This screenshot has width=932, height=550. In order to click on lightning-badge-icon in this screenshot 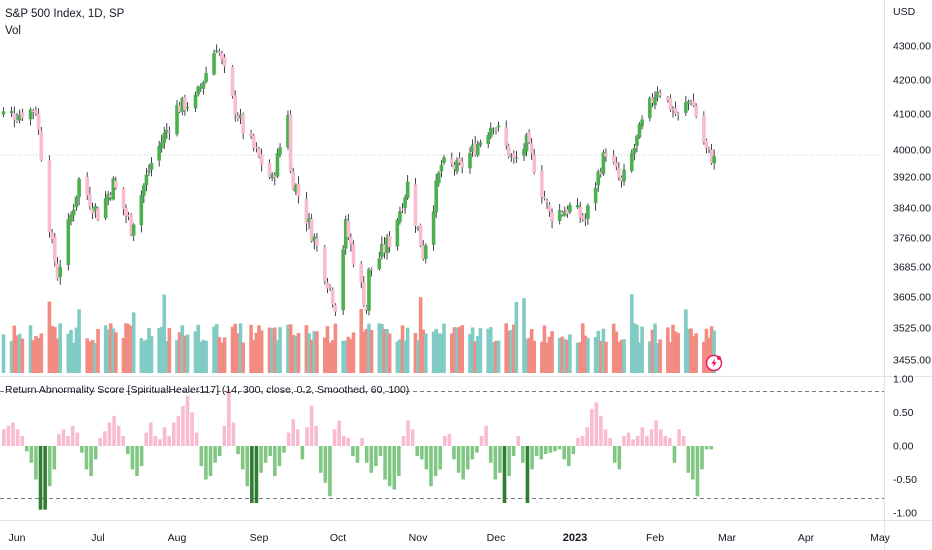, I will do `click(714, 363)`.